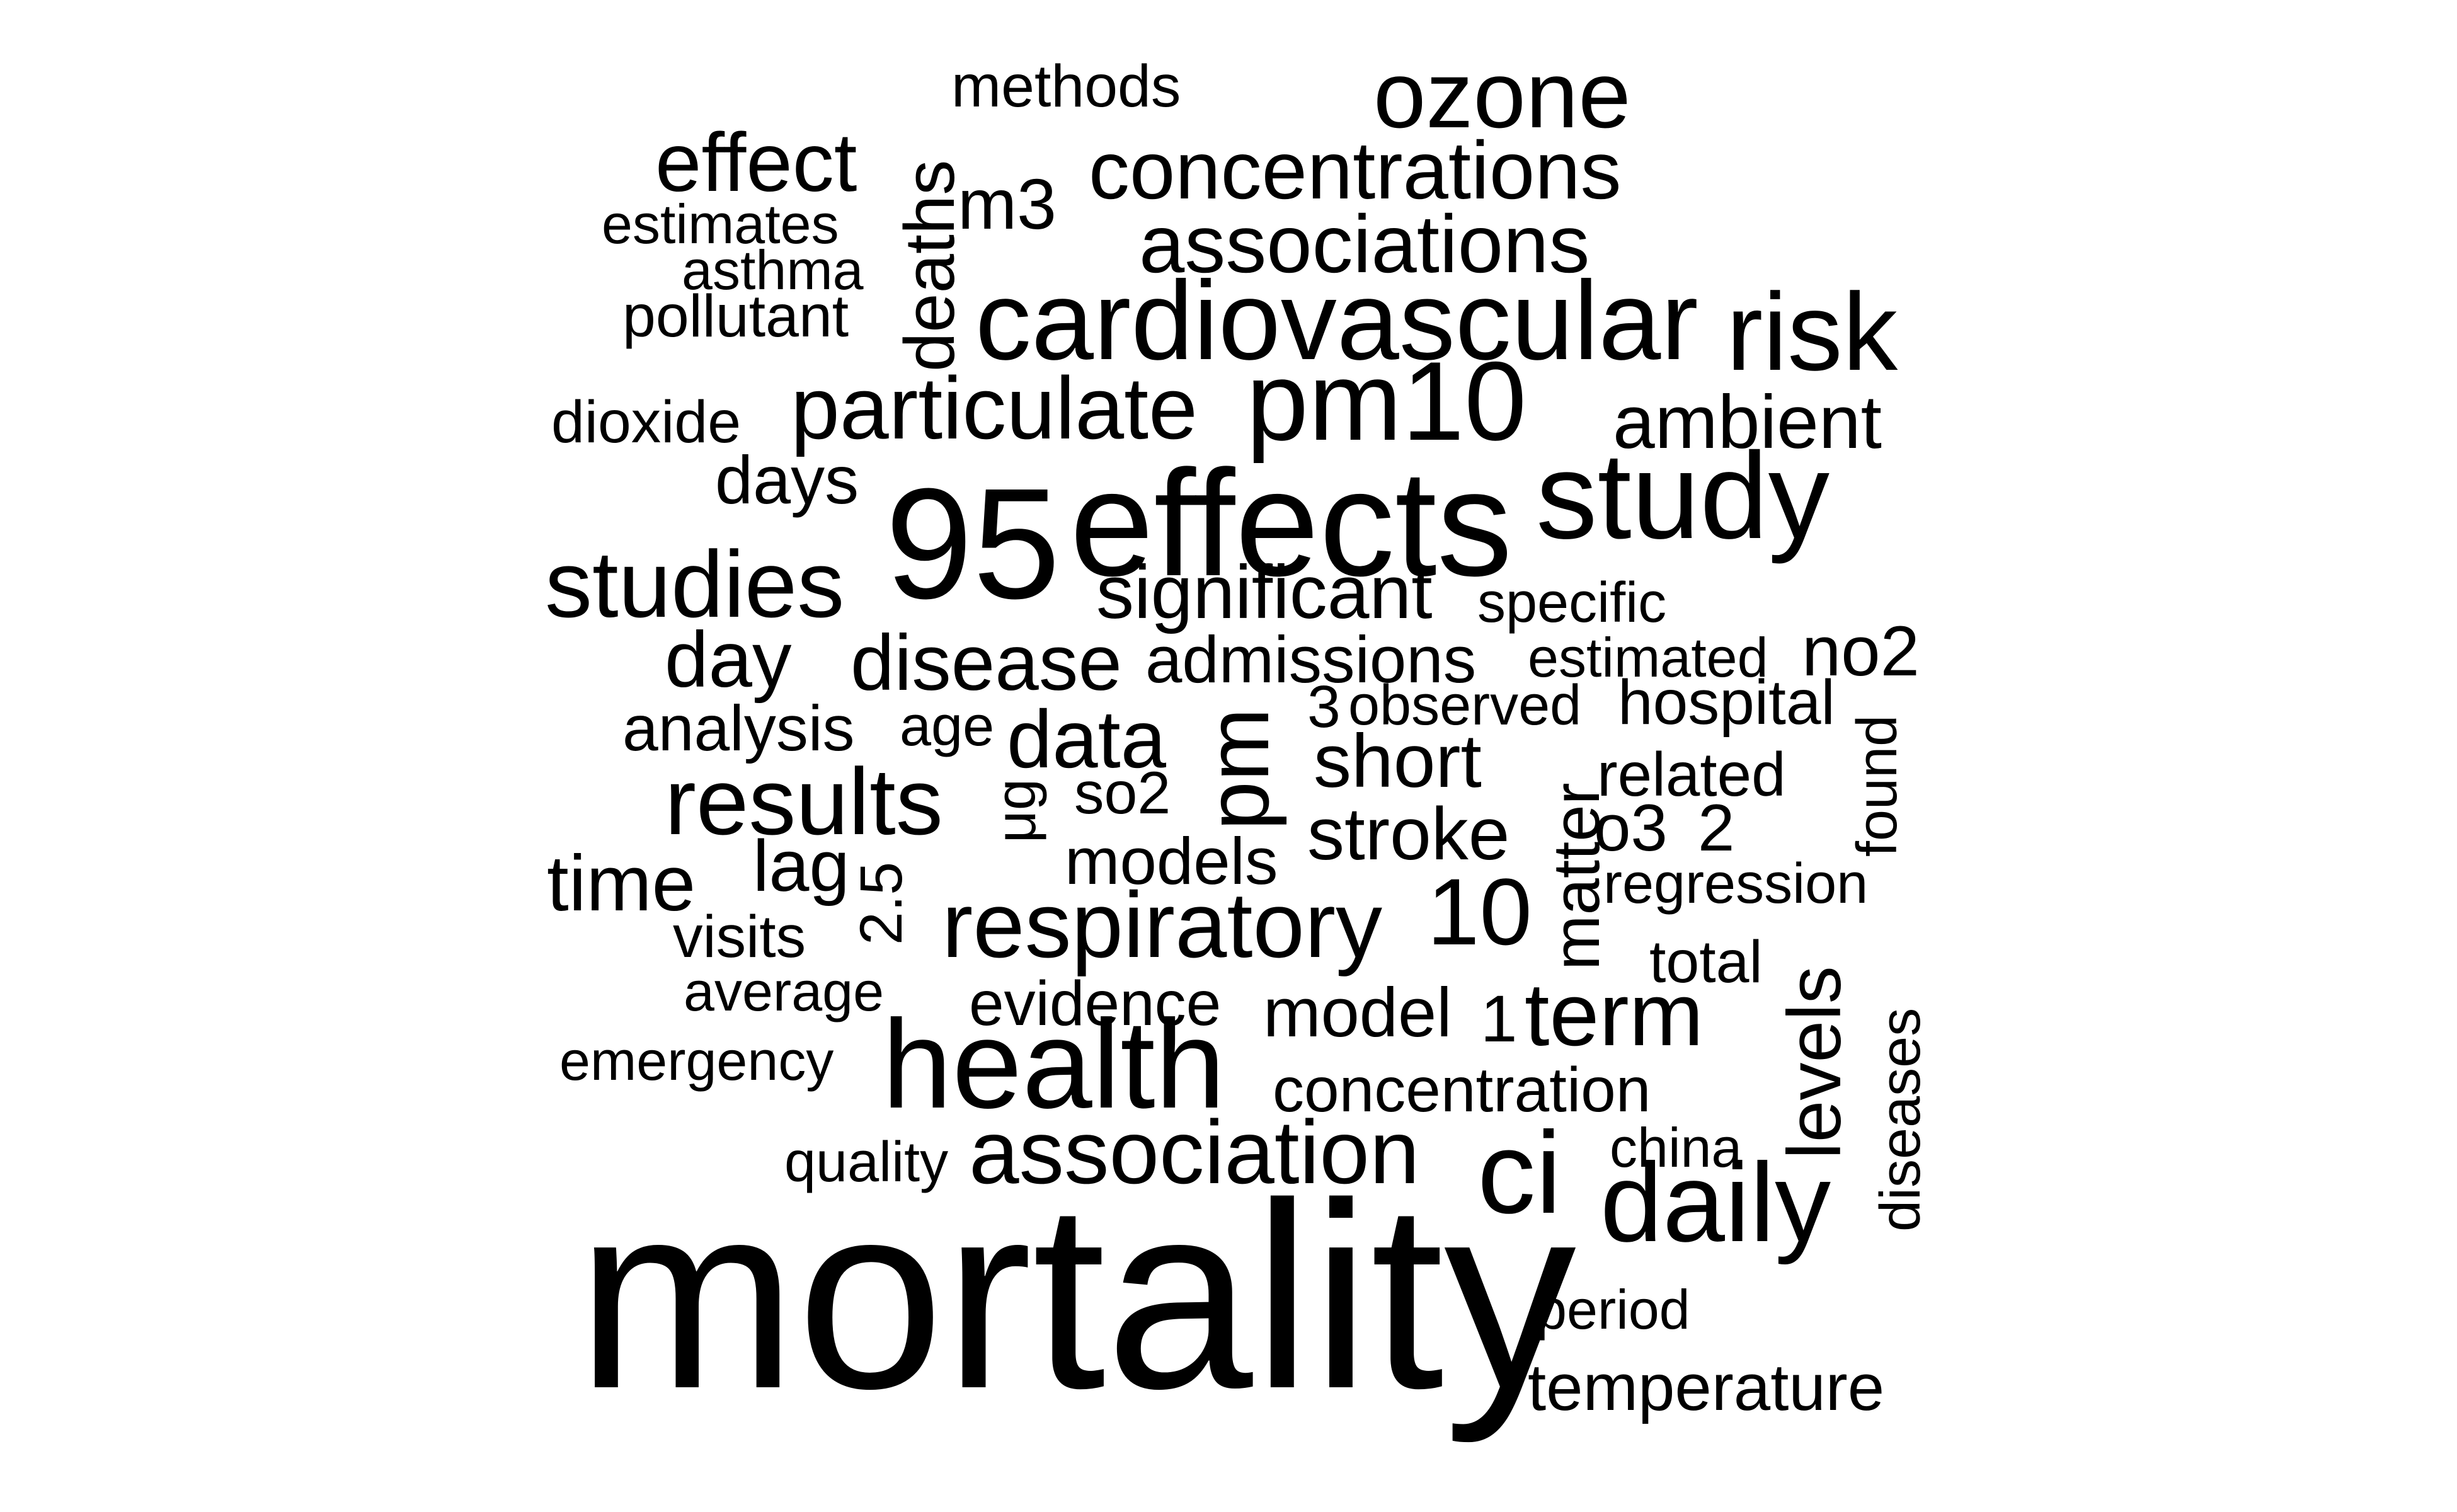  What do you see at coordinates (1631, 828) in the screenshot?
I see `word-o3: o3` at bounding box center [1631, 828].